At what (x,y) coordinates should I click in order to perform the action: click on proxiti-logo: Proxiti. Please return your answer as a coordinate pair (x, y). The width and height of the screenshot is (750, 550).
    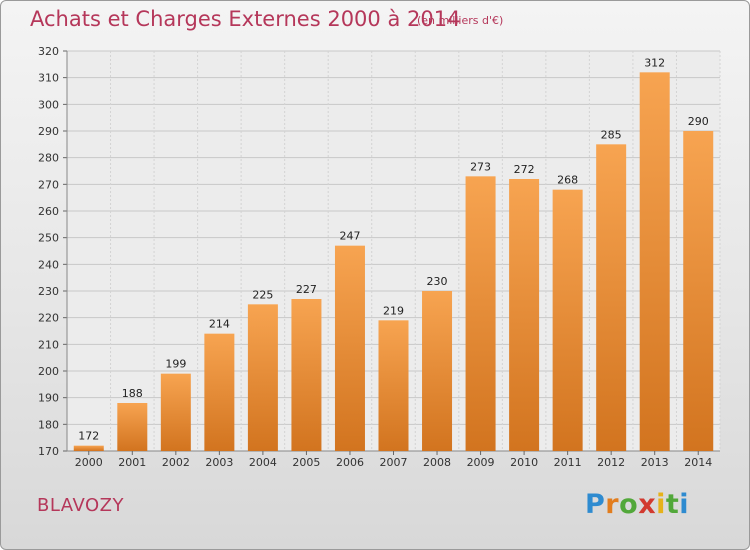
    Looking at the image, I should click on (637, 504).